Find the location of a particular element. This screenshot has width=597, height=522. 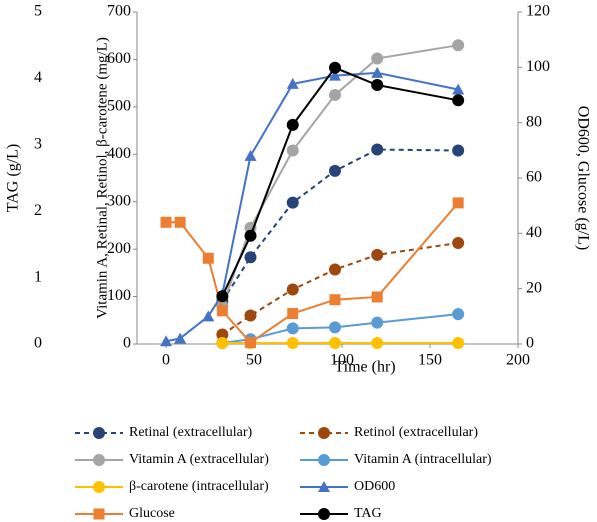

y3-tick-label: 5 is located at coordinates (38, 11).